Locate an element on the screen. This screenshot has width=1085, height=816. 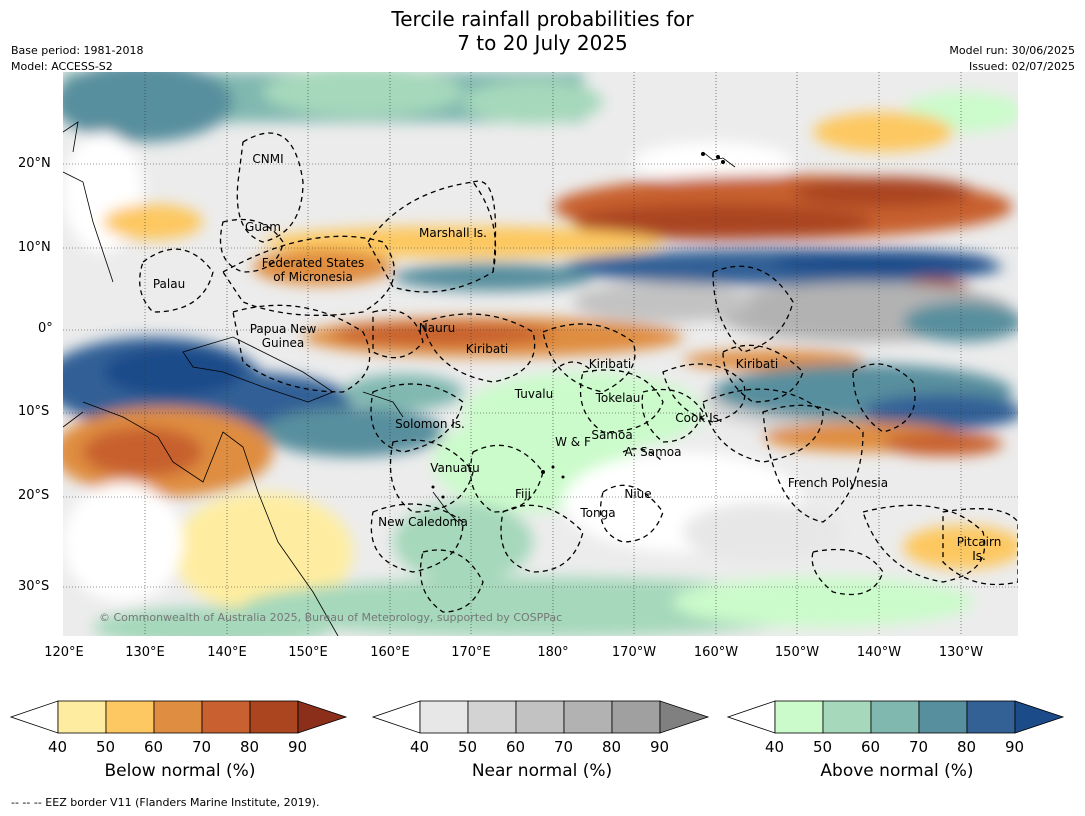
lat-label-eq: 0° is located at coordinates (45, 328).